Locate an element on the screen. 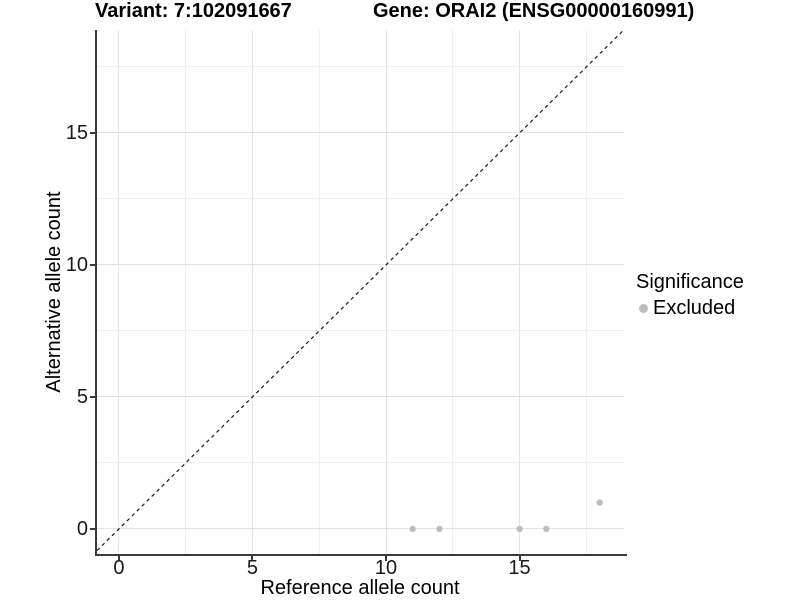 Image resolution: width=800 pixels, height=600 pixels. y-tick-label: 10 is located at coordinates (76, 264).